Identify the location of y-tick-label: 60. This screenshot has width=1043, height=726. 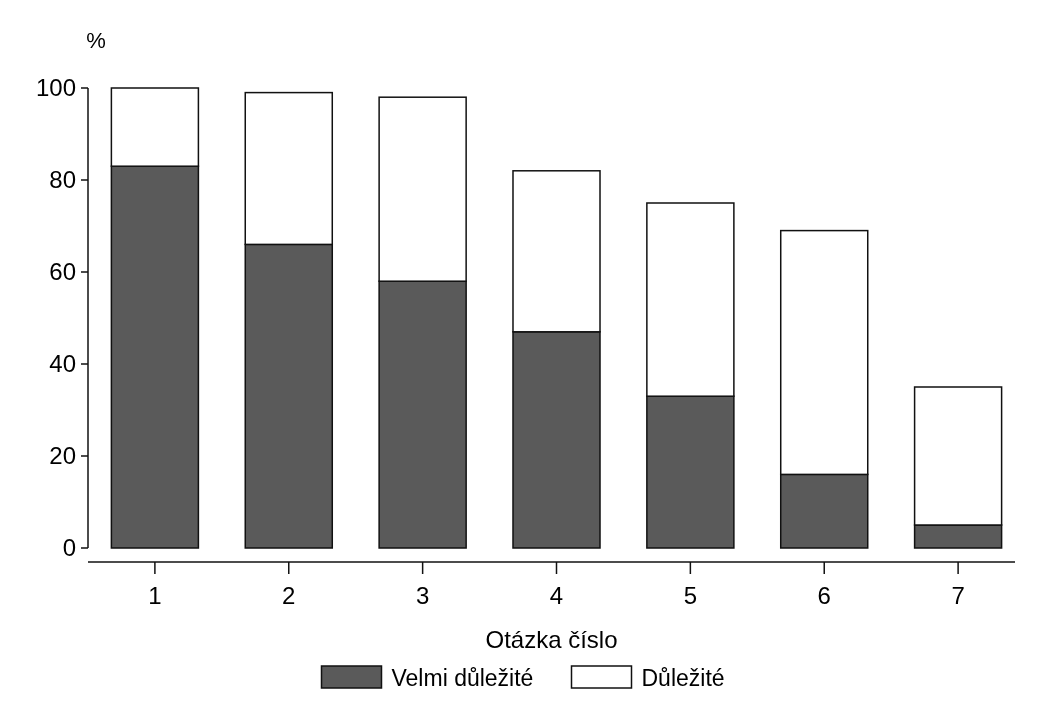
(62, 272).